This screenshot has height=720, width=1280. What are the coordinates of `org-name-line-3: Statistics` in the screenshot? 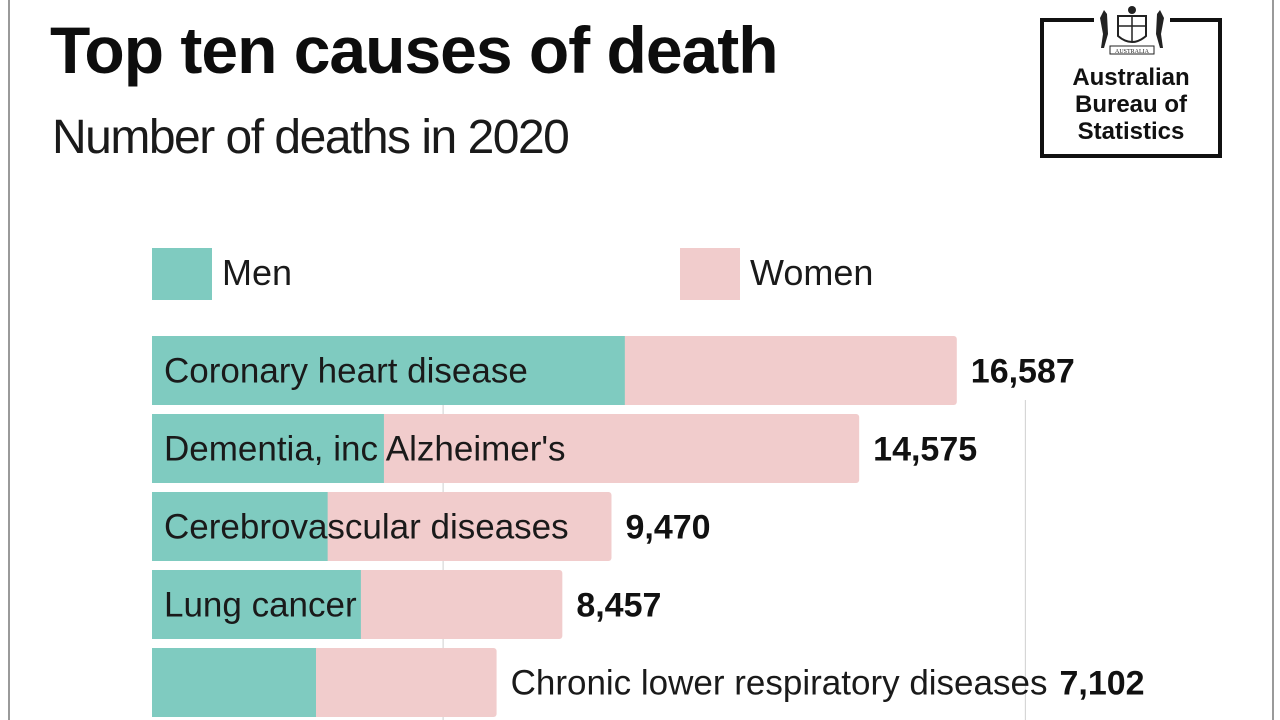 It's located at (1131, 131).